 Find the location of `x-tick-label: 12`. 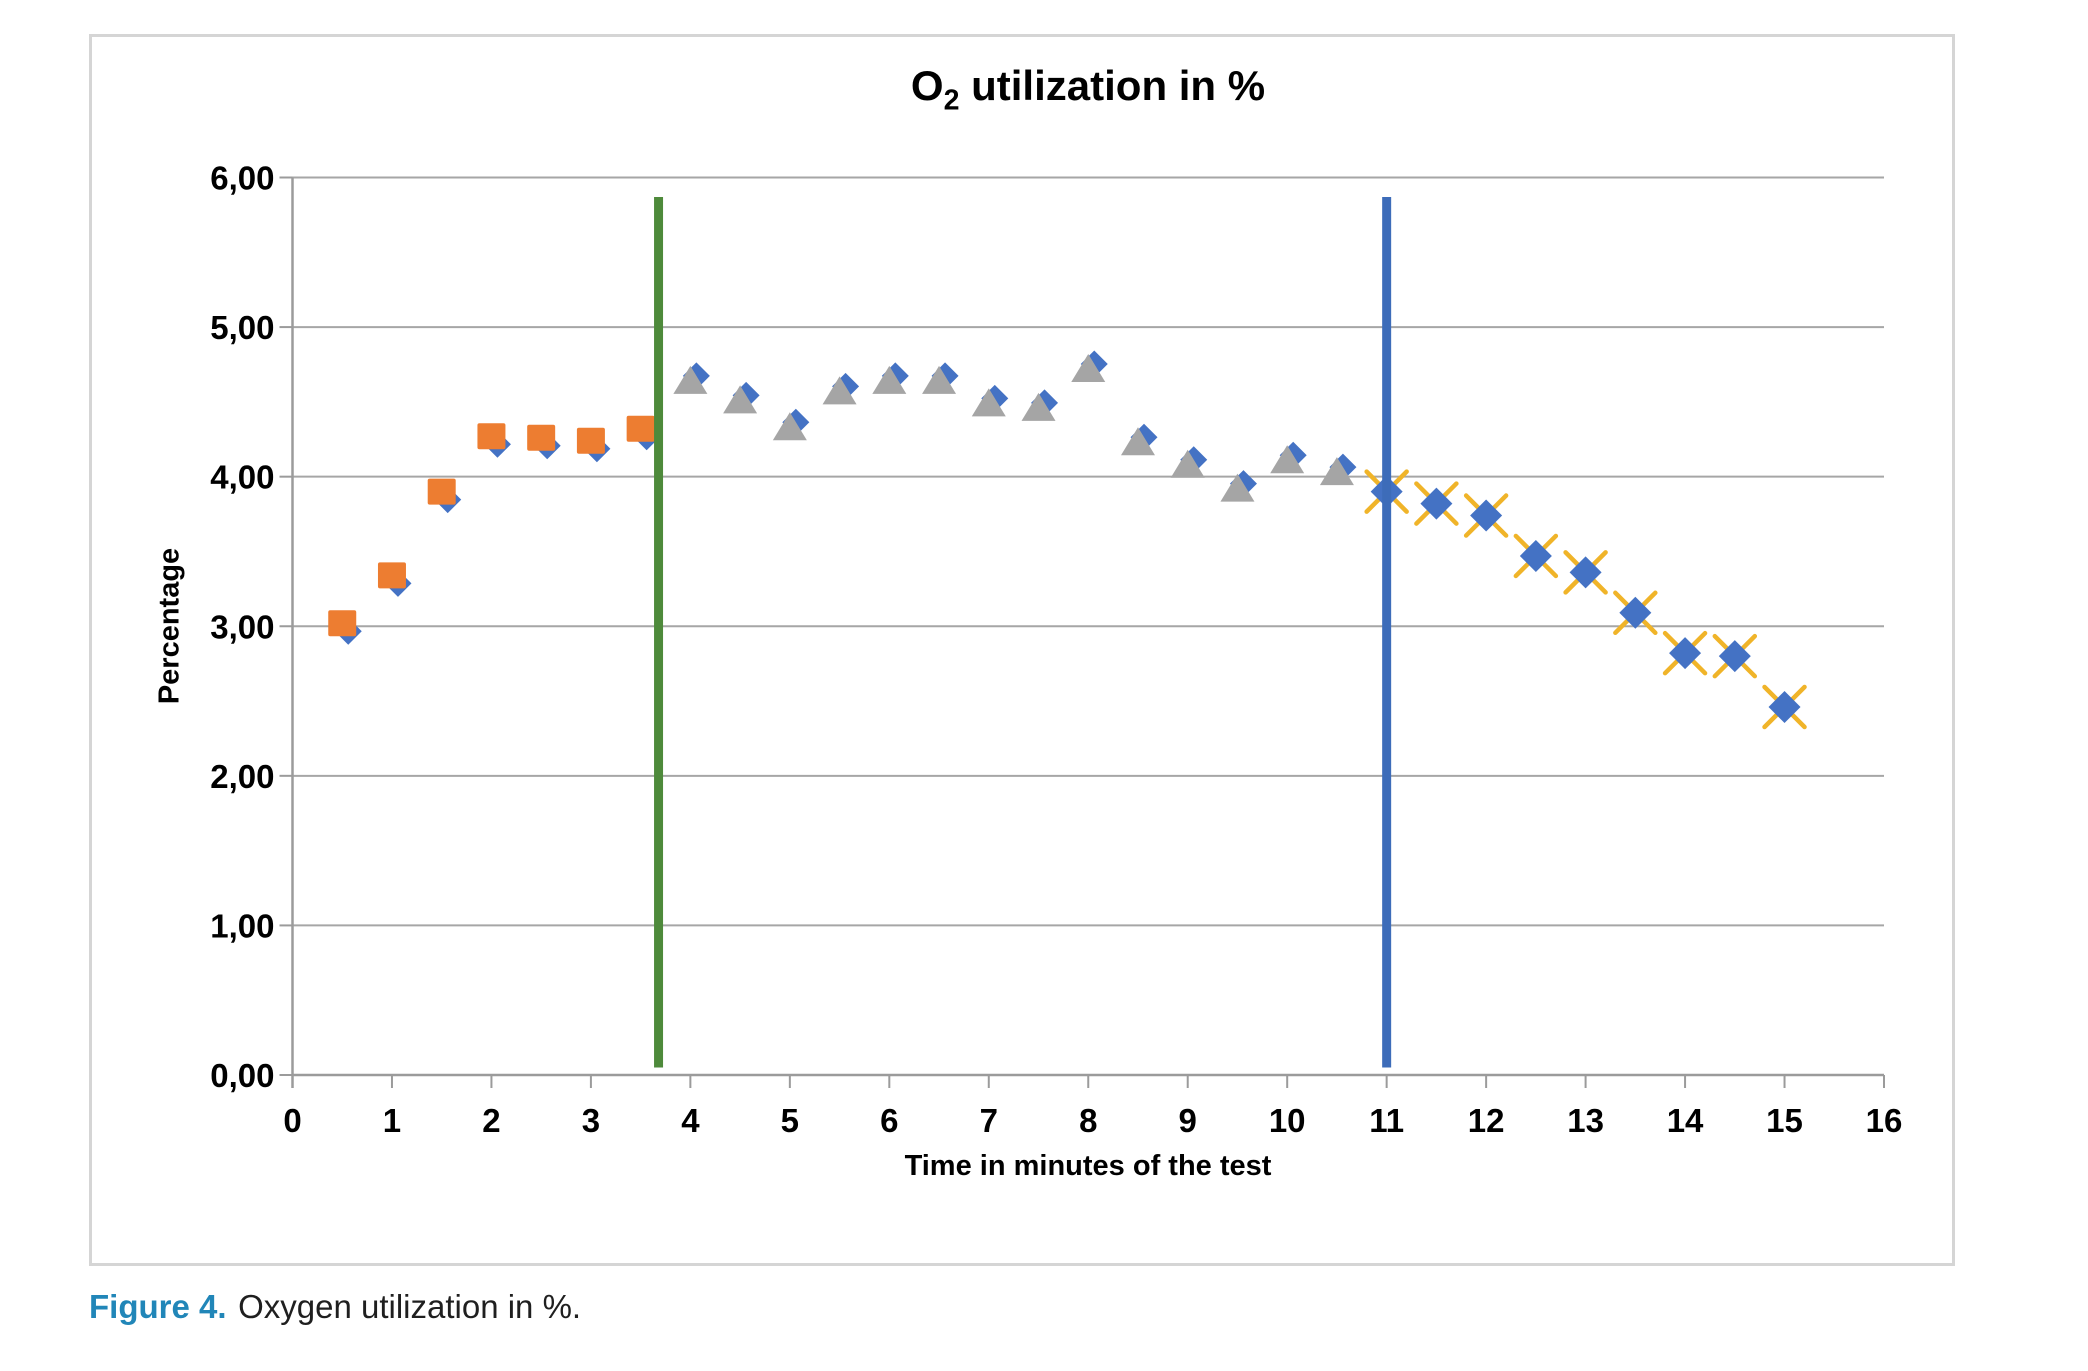

x-tick-label: 12 is located at coordinates (1486, 1120).